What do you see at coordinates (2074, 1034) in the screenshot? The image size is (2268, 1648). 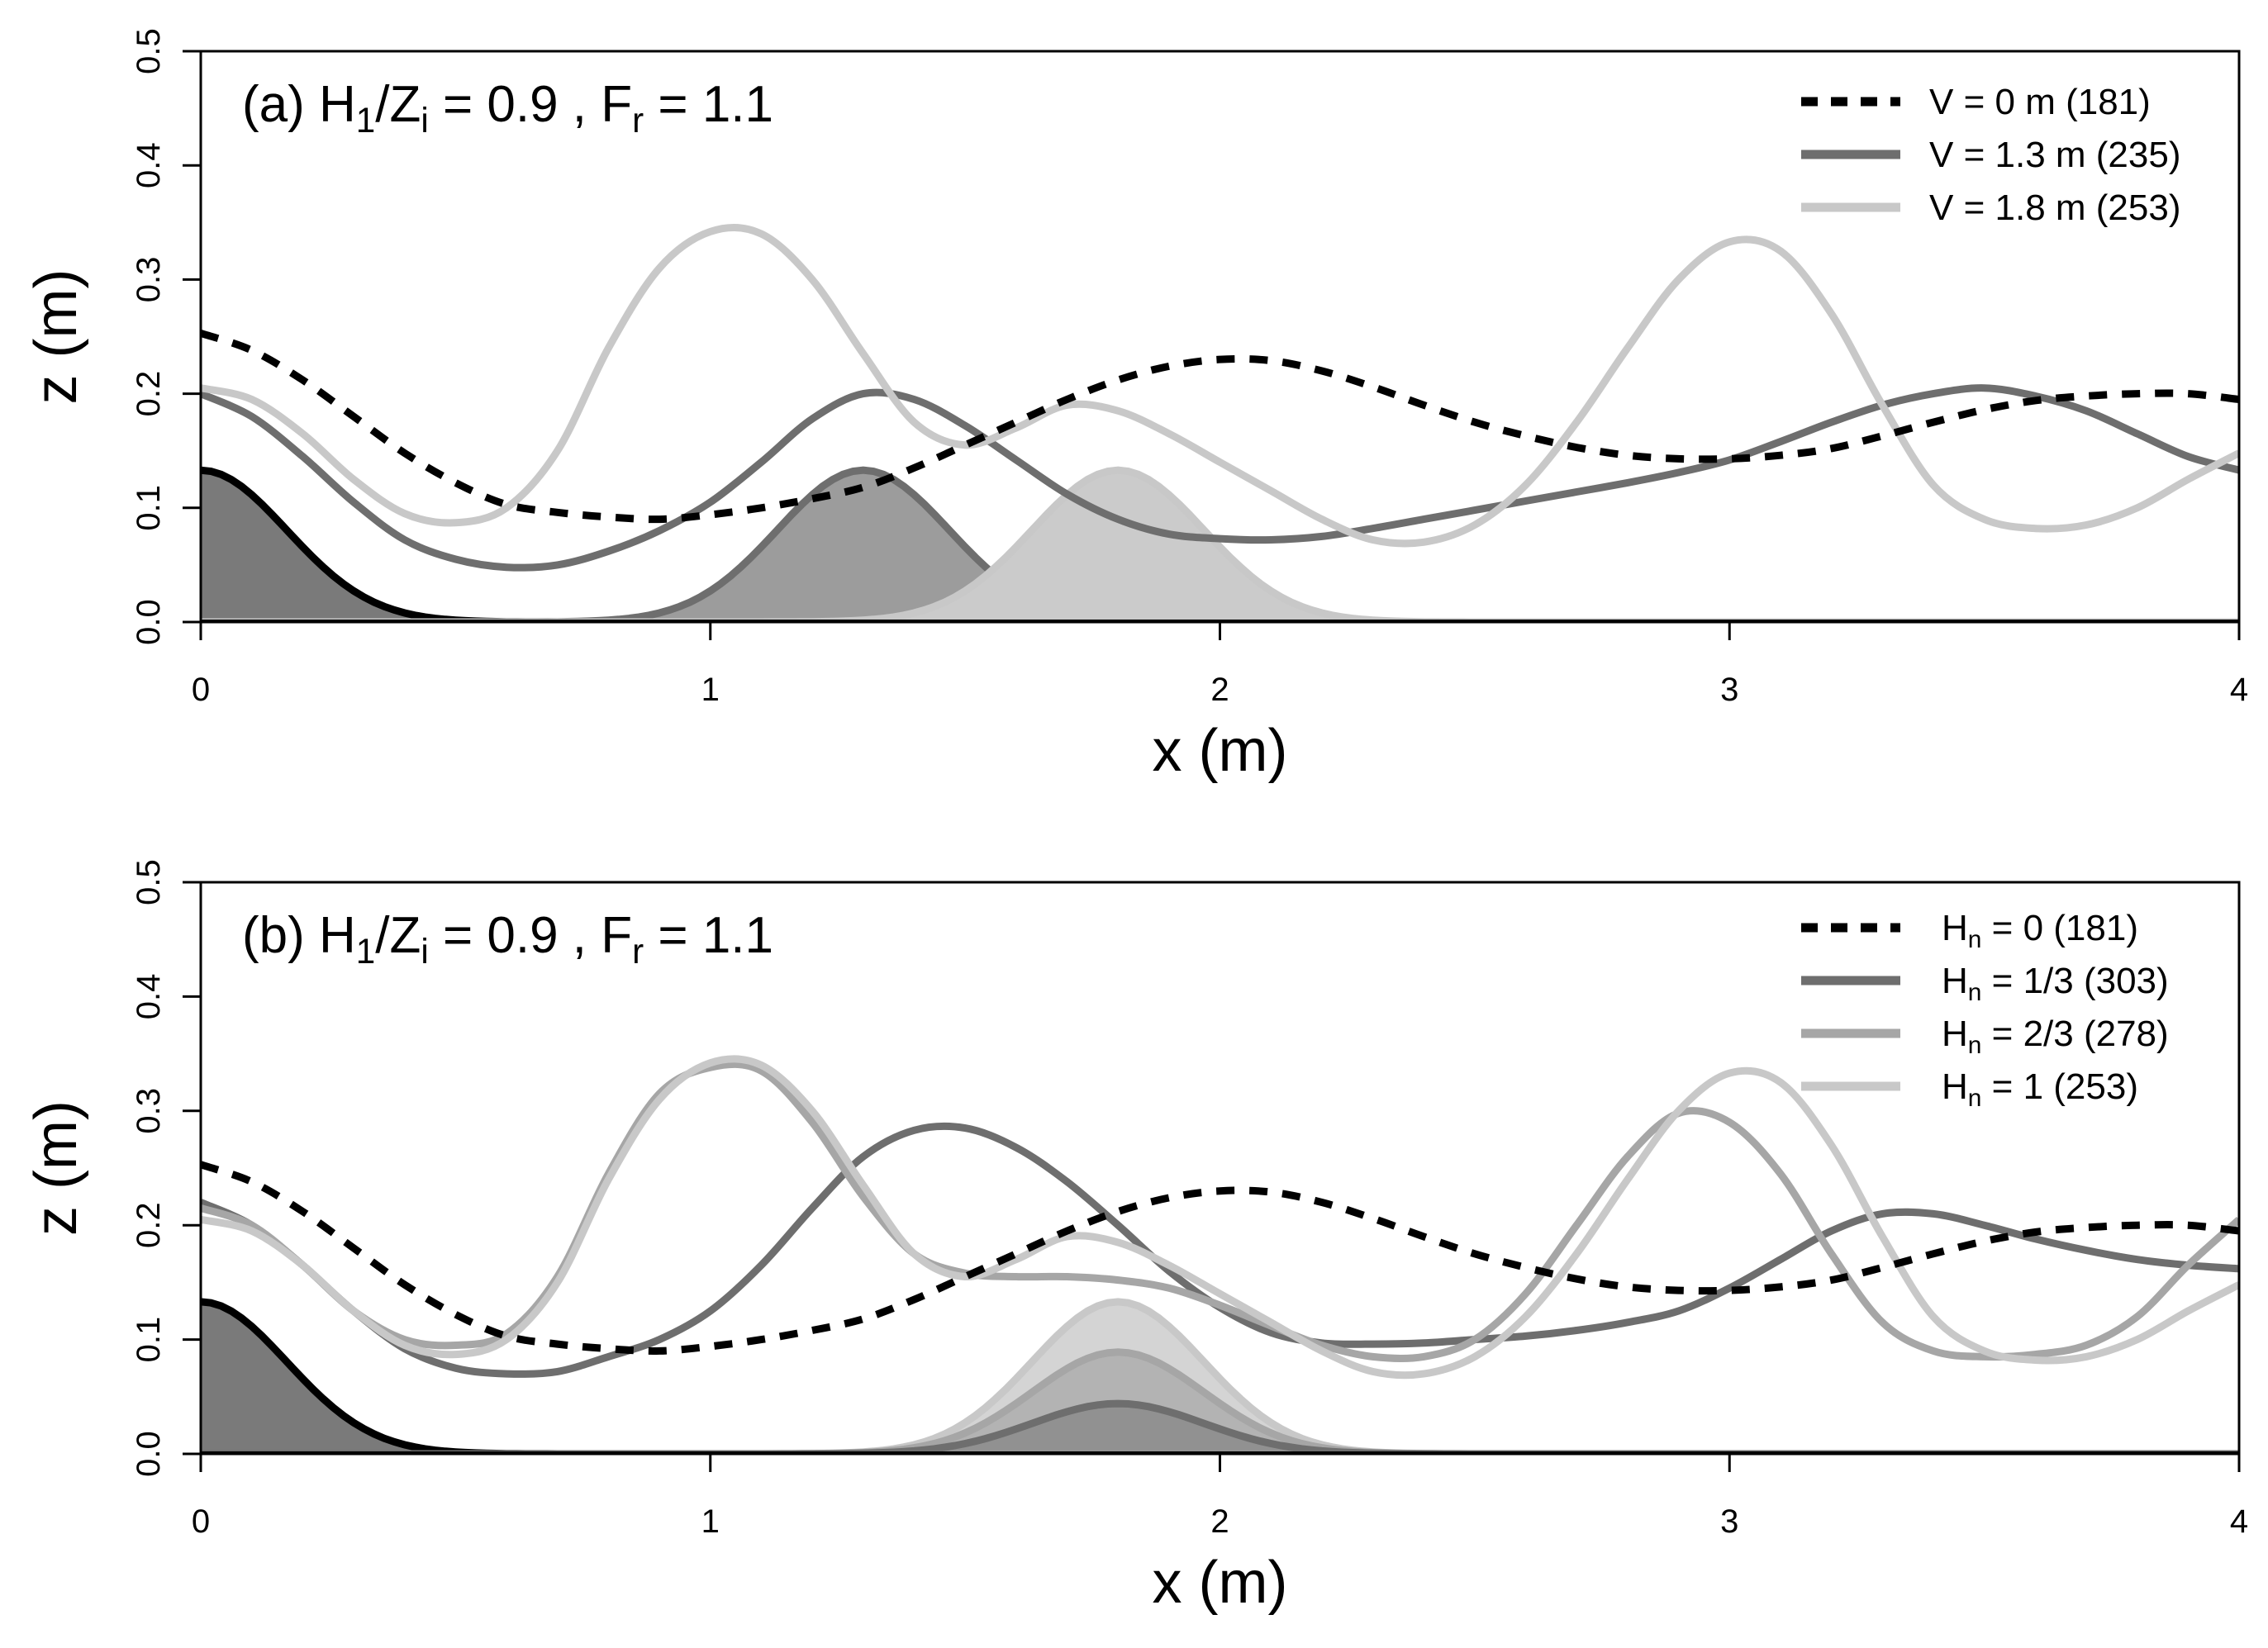 I see `text-part: = 2/3 (278)` at bounding box center [2074, 1034].